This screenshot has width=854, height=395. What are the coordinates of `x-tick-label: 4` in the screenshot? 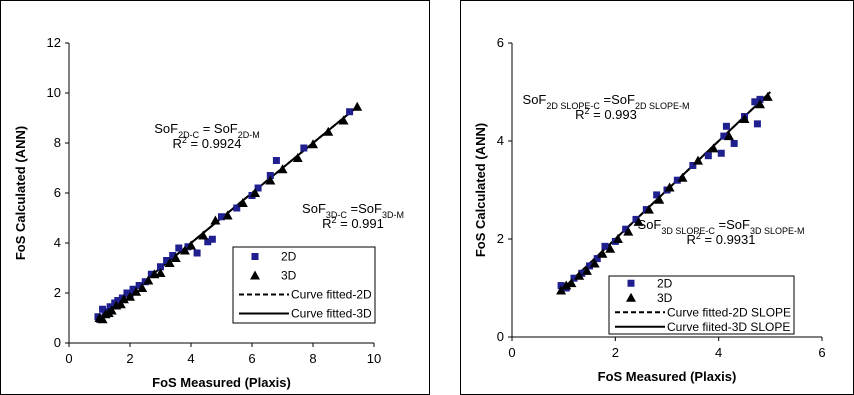 It's located at (190, 358).